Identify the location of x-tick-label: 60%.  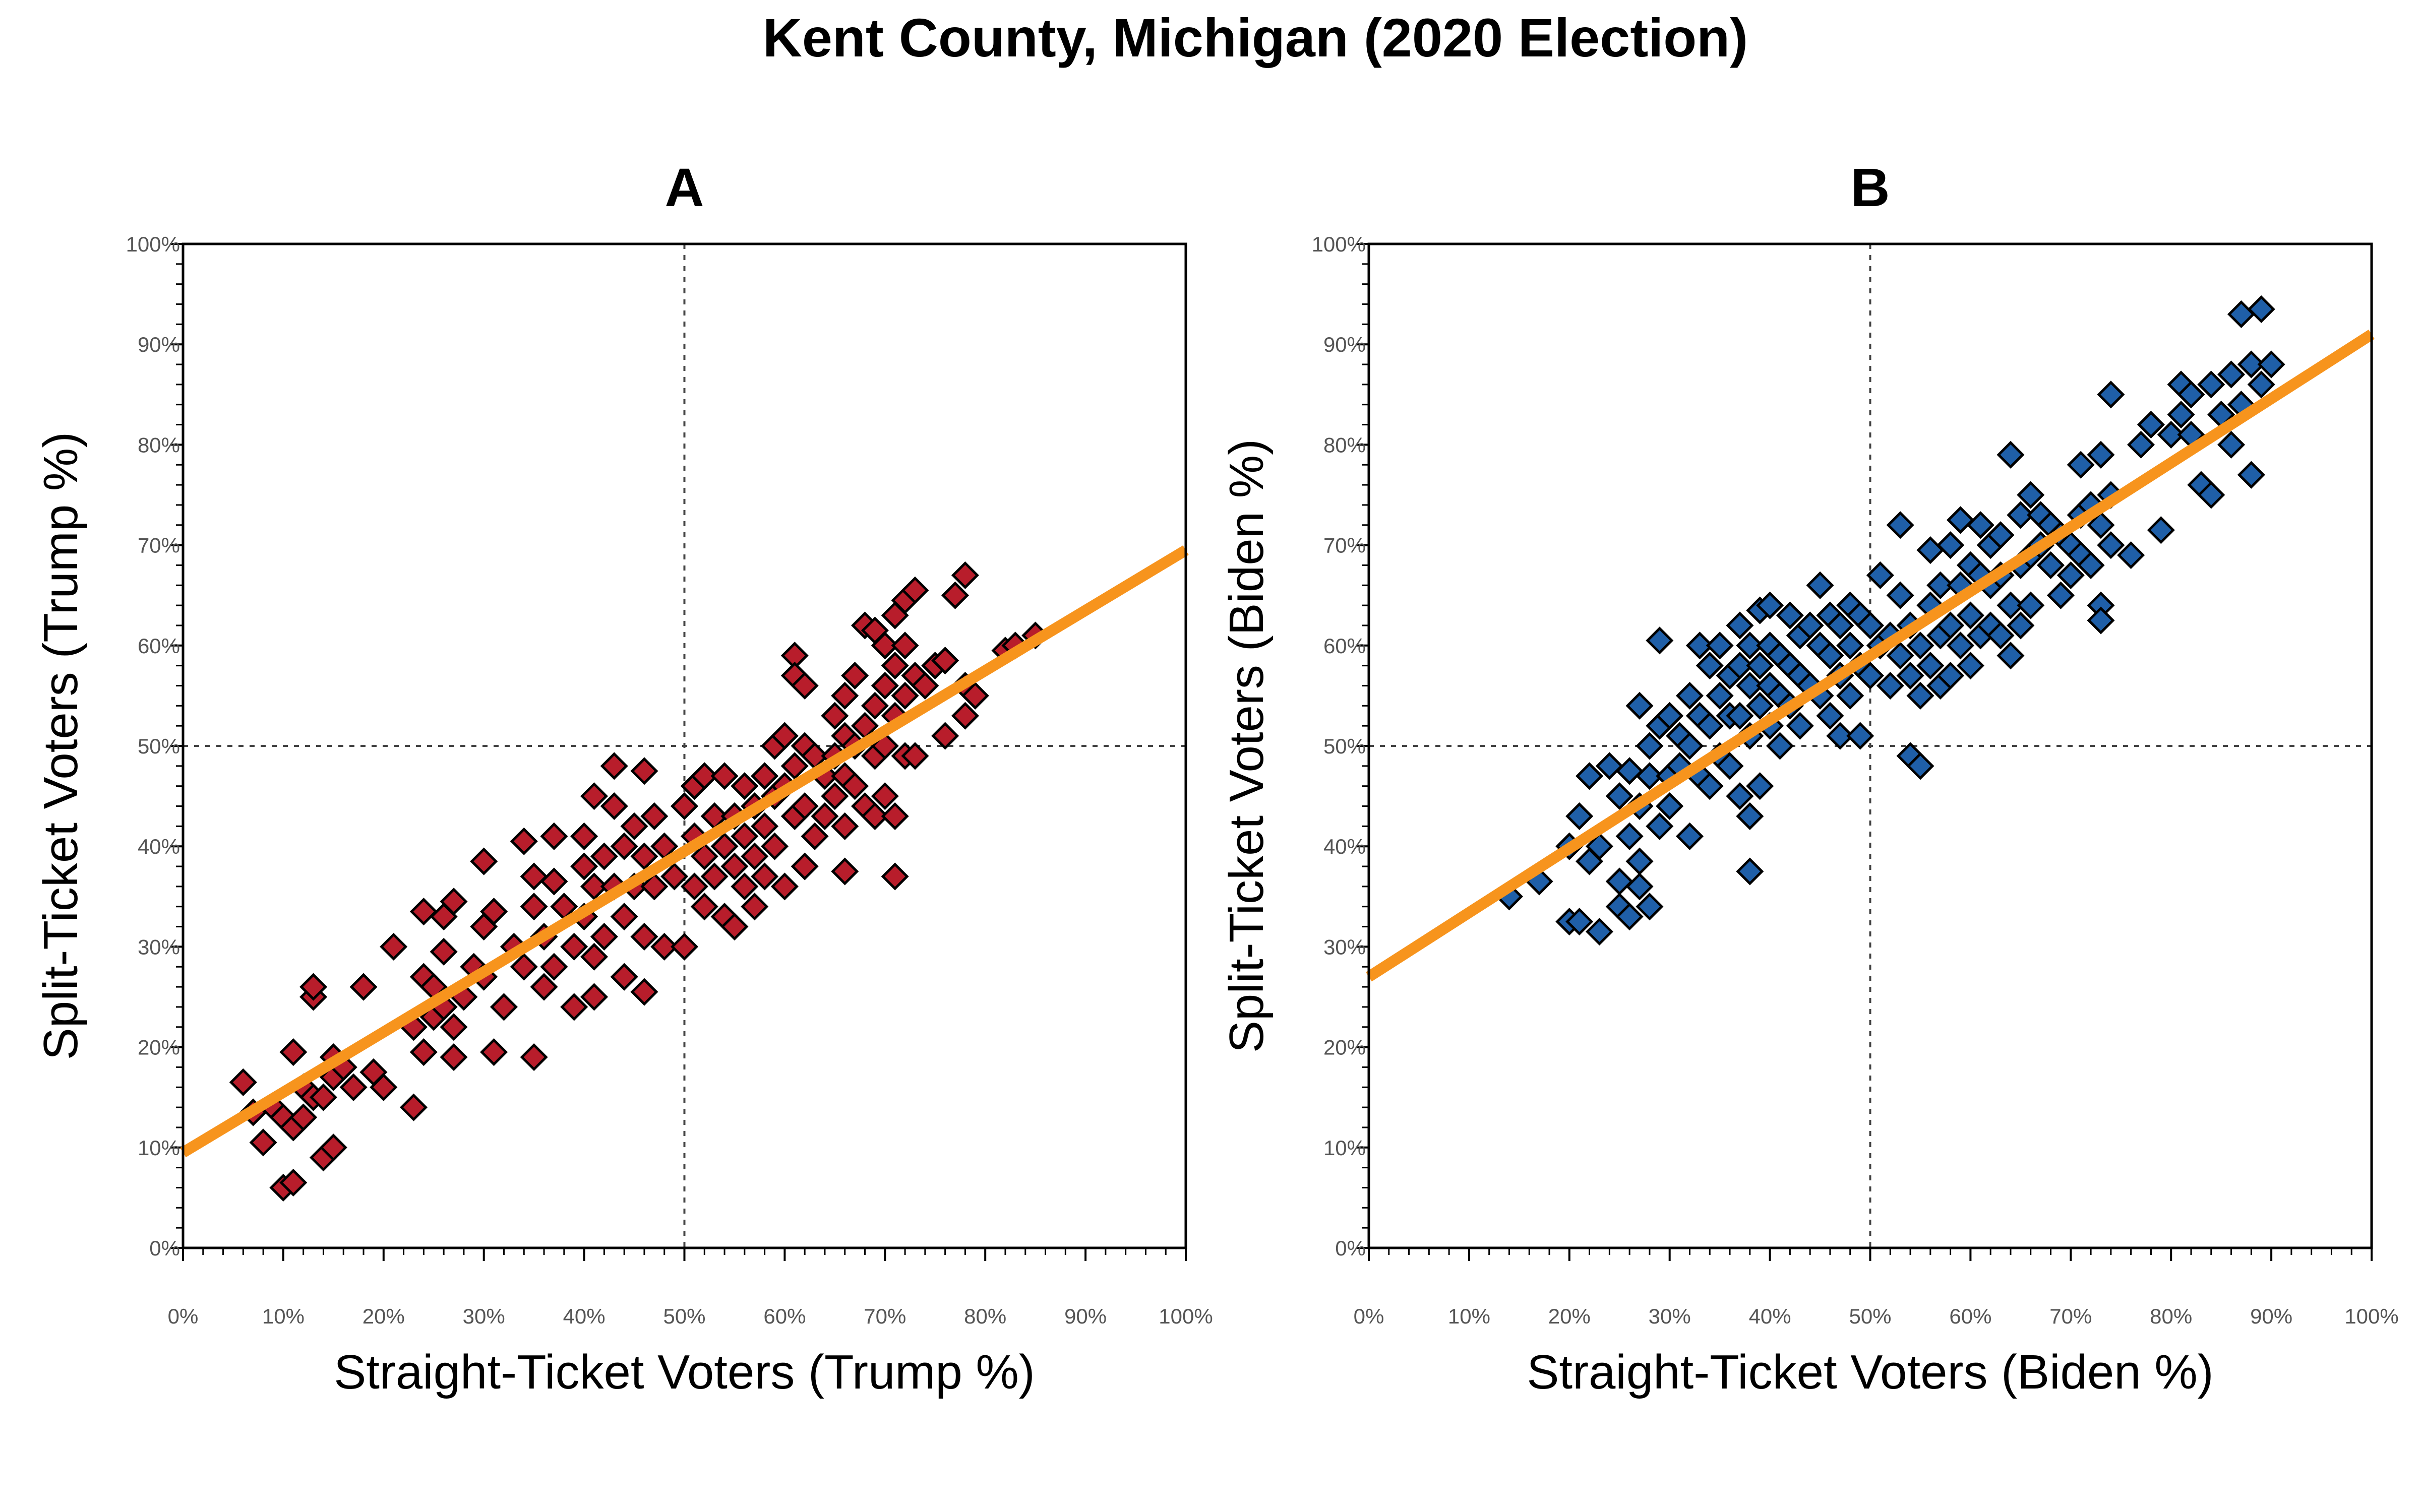
(784, 1316).